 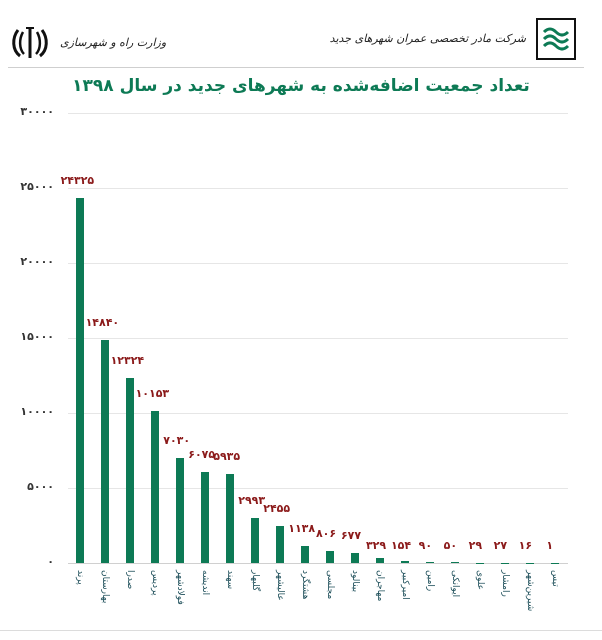 I want to click on x-category-label: گلبهار, so click(x=255, y=581).